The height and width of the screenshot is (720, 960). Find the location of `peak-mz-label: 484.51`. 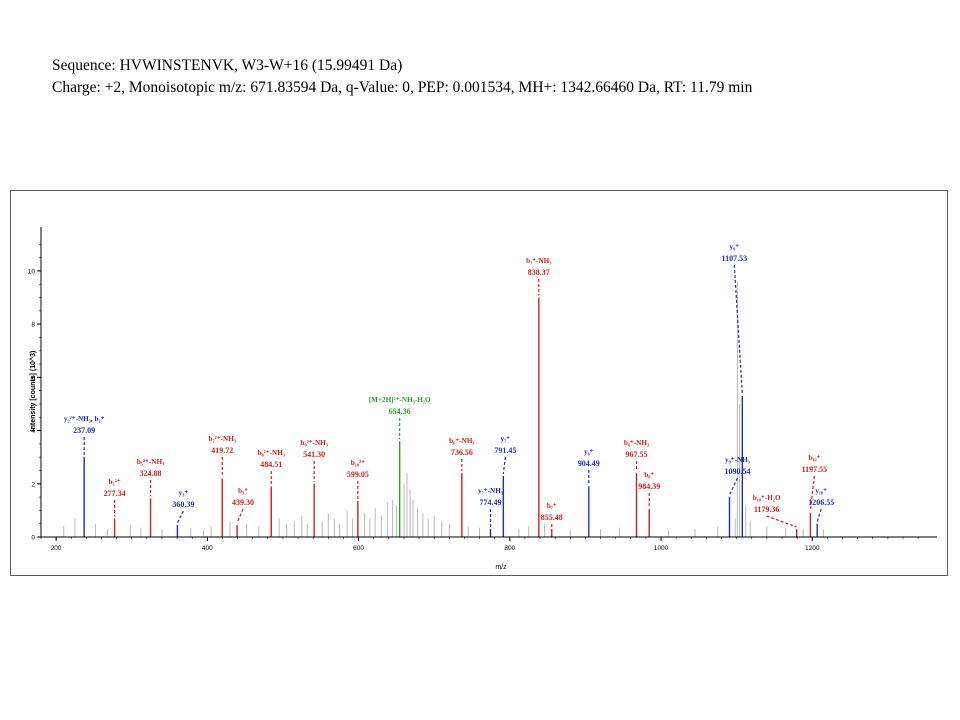

peak-mz-label: 484.51 is located at coordinates (271, 464).